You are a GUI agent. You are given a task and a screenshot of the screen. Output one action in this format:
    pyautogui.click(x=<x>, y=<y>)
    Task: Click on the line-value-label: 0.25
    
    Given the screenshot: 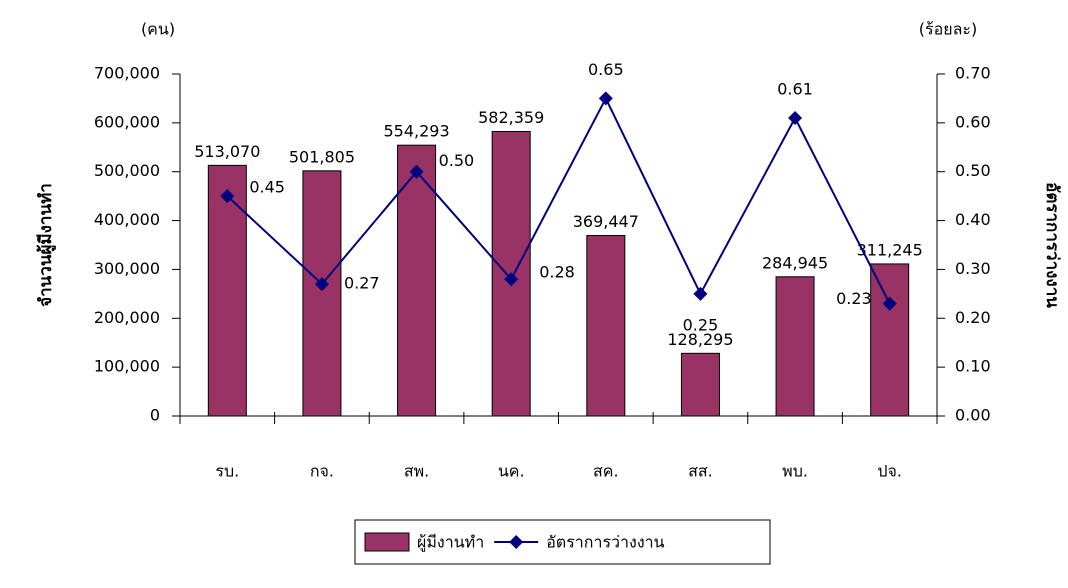 What is the action you would take?
    pyautogui.click(x=701, y=324)
    